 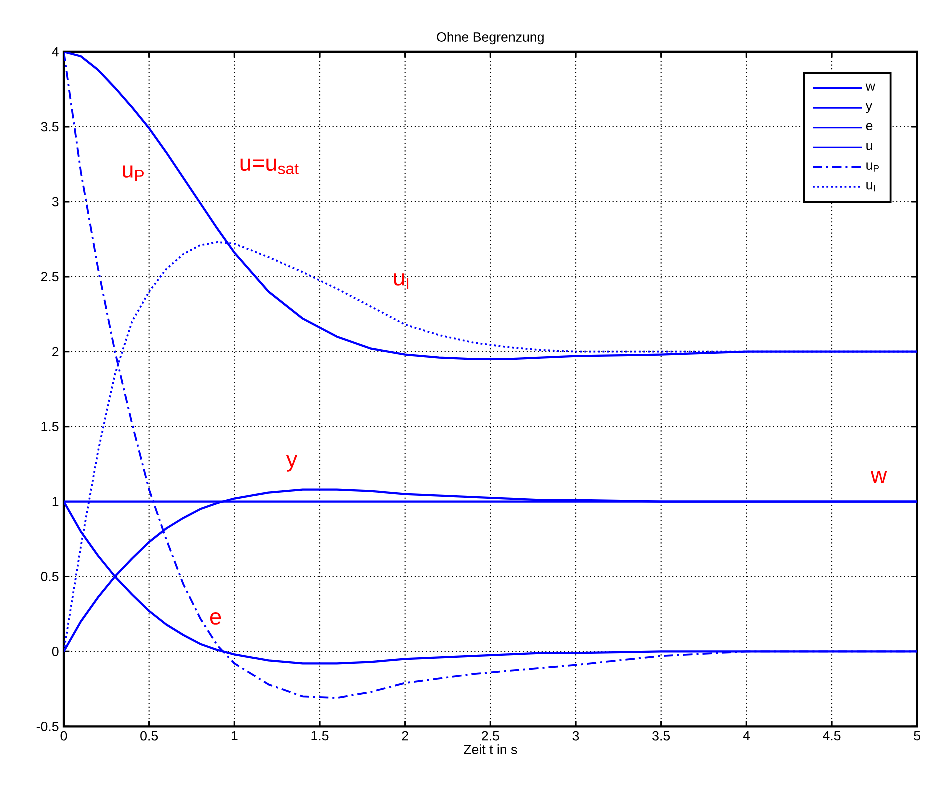 What do you see at coordinates (879, 477) in the screenshot?
I see `annotation: w` at bounding box center [879, 477].